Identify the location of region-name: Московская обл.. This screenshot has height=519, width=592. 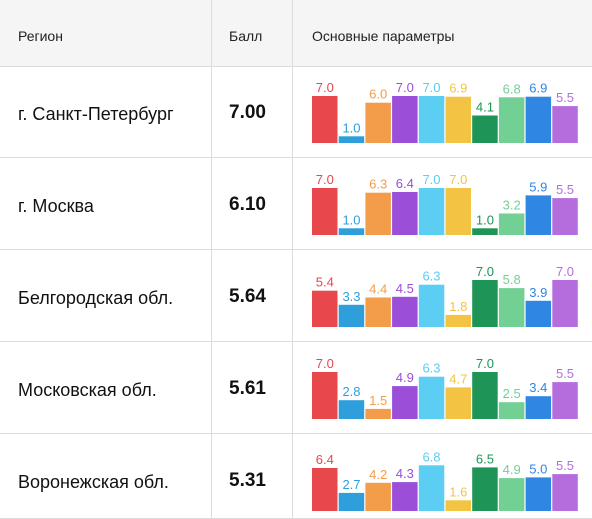
(87, 390).